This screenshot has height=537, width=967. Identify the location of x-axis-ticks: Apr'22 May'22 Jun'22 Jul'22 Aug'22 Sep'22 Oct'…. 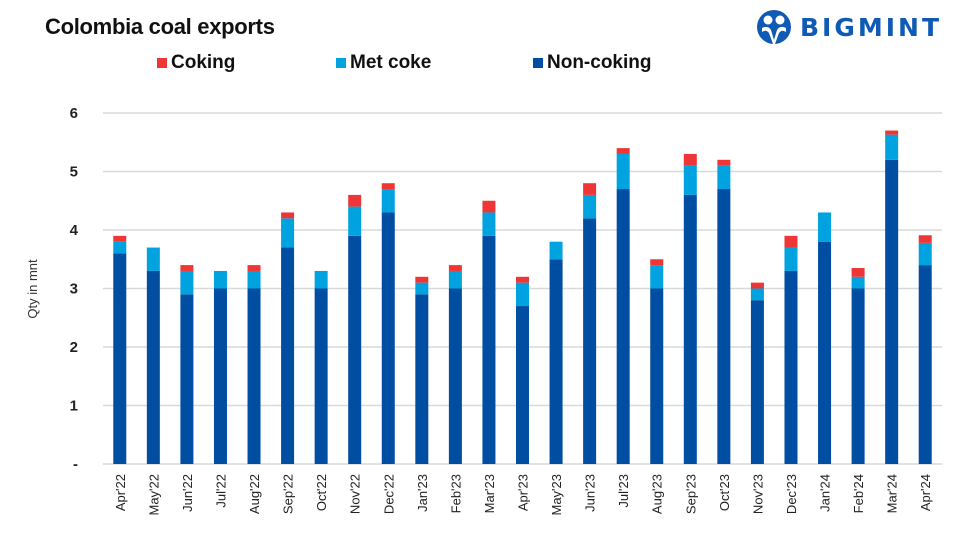
(523, 495).